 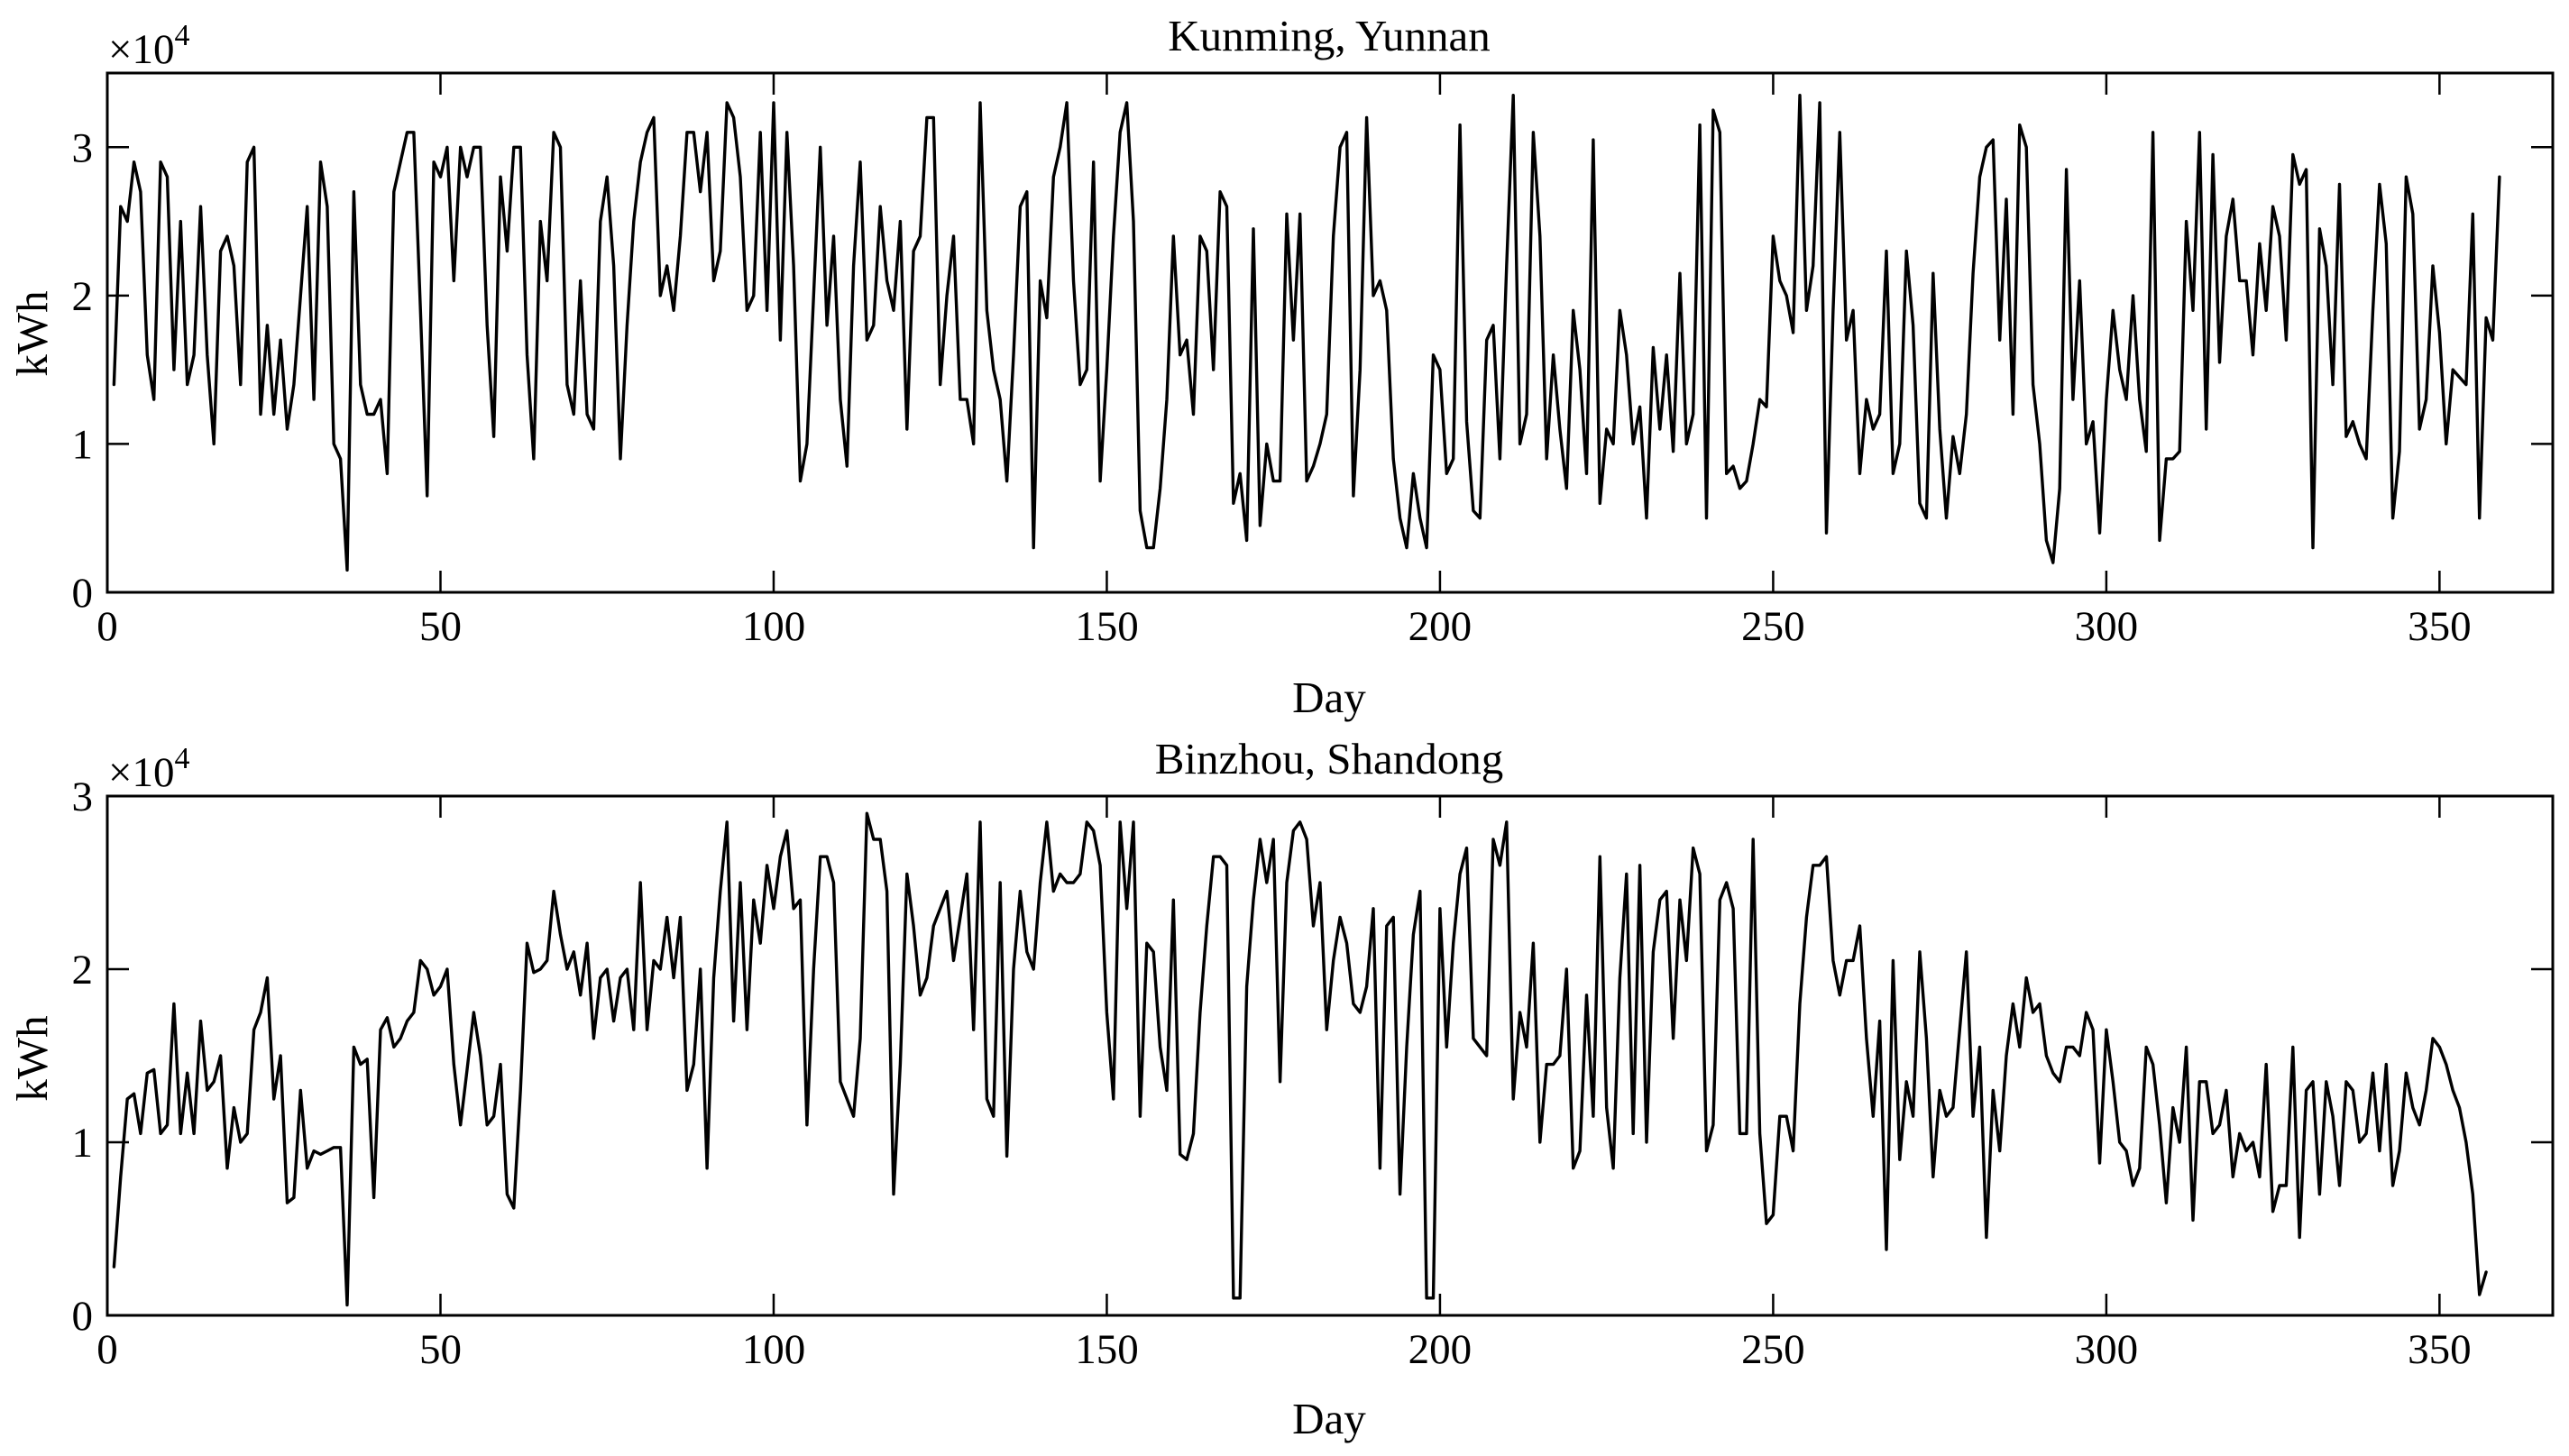 What do you see at coordinates (1329, 36) in the screenshot?
I see `chart-title: Kunming, Yunnan` at bounding box center [1329, 36].